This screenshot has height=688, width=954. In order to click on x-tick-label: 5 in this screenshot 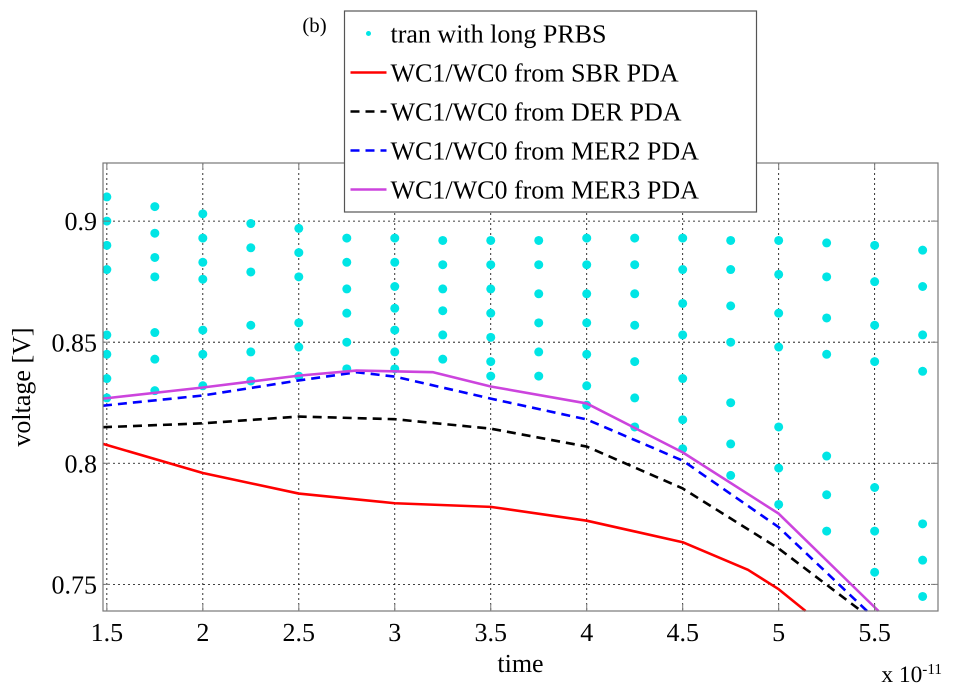, I will do `click(779, 632)`.